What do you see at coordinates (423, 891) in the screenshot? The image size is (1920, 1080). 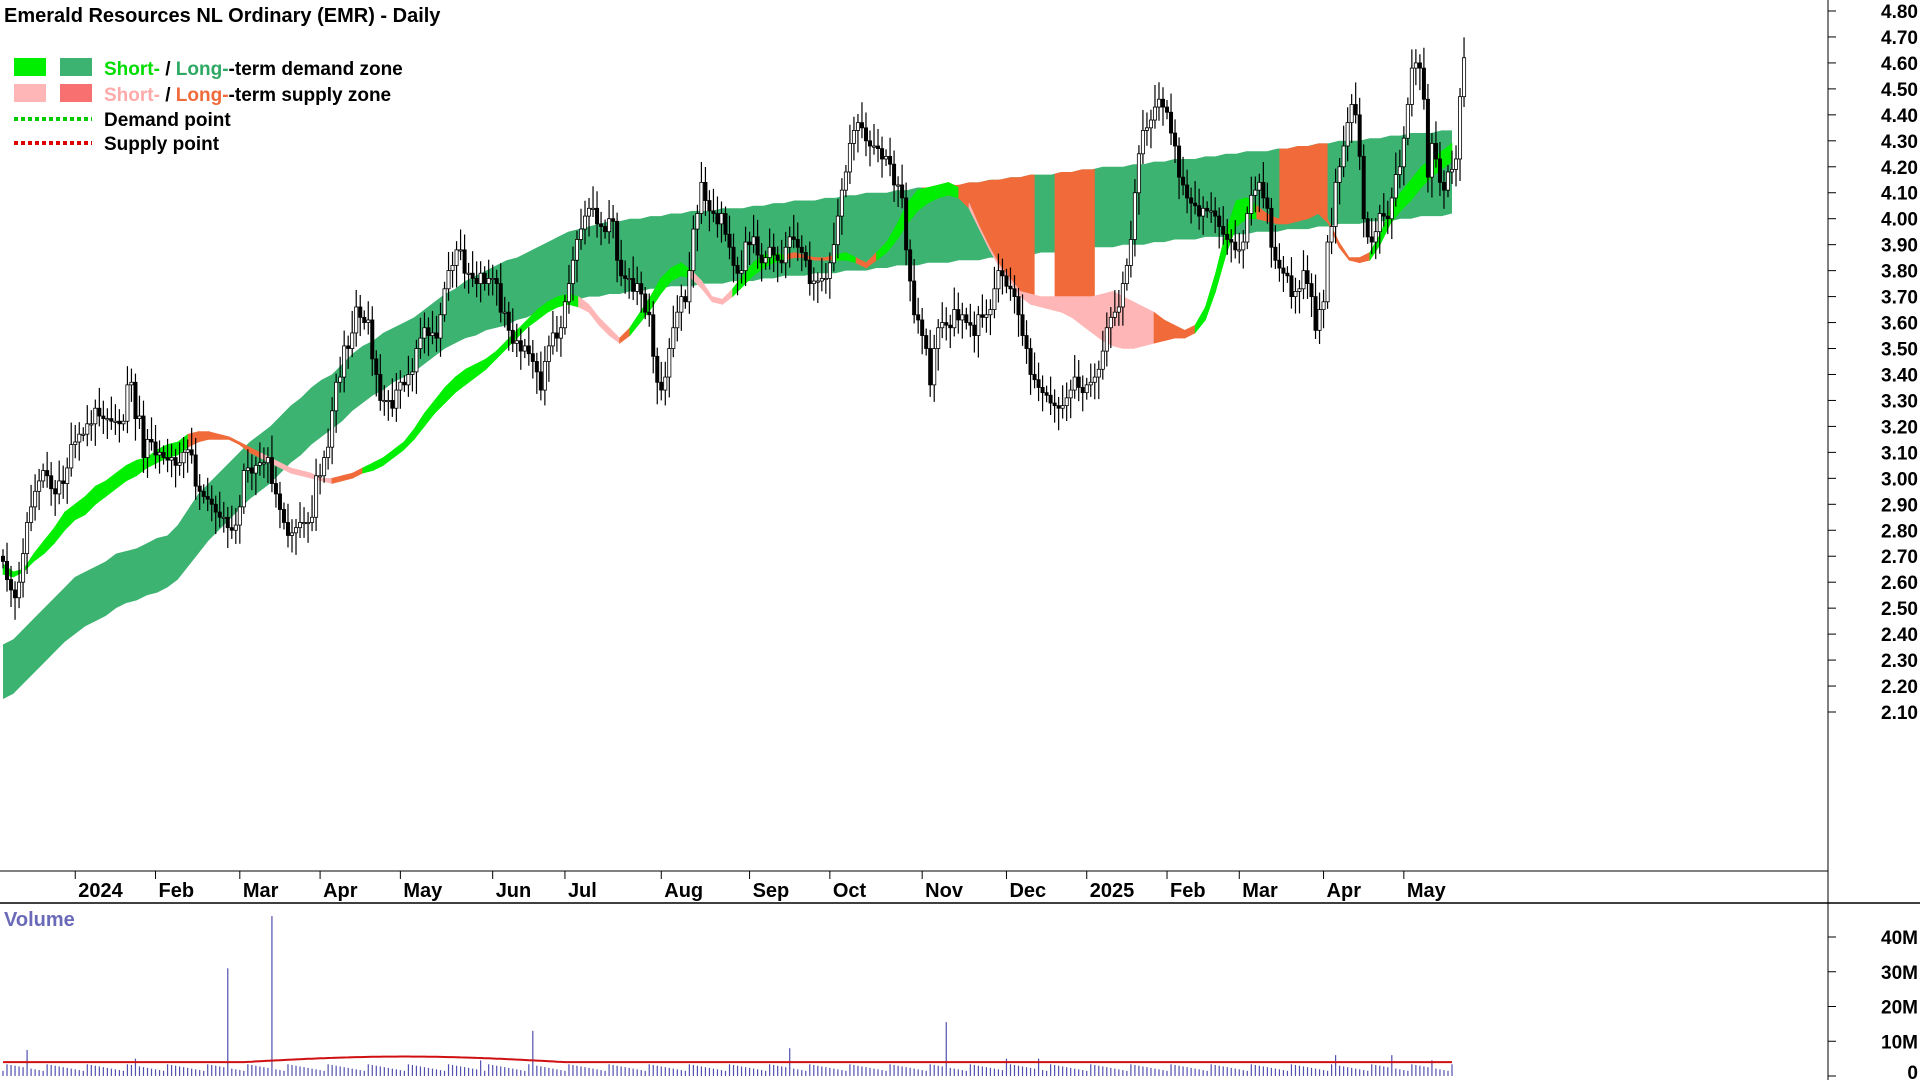 I see `time-tick-label: May` at bounding box center [423, 891].